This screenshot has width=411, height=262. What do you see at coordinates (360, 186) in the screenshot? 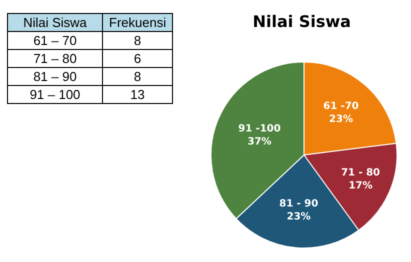
I see `data-label: 17%` at bounding box center [360, 186].